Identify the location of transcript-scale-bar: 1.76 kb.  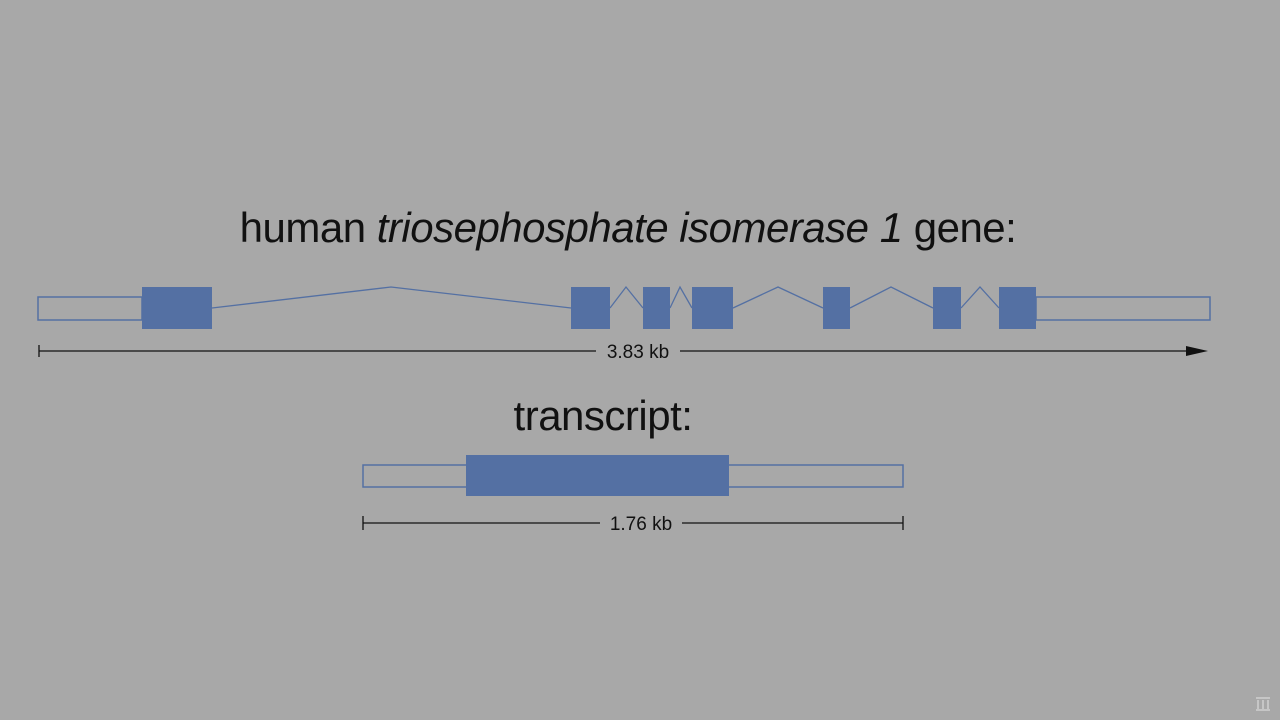
(633, 524).